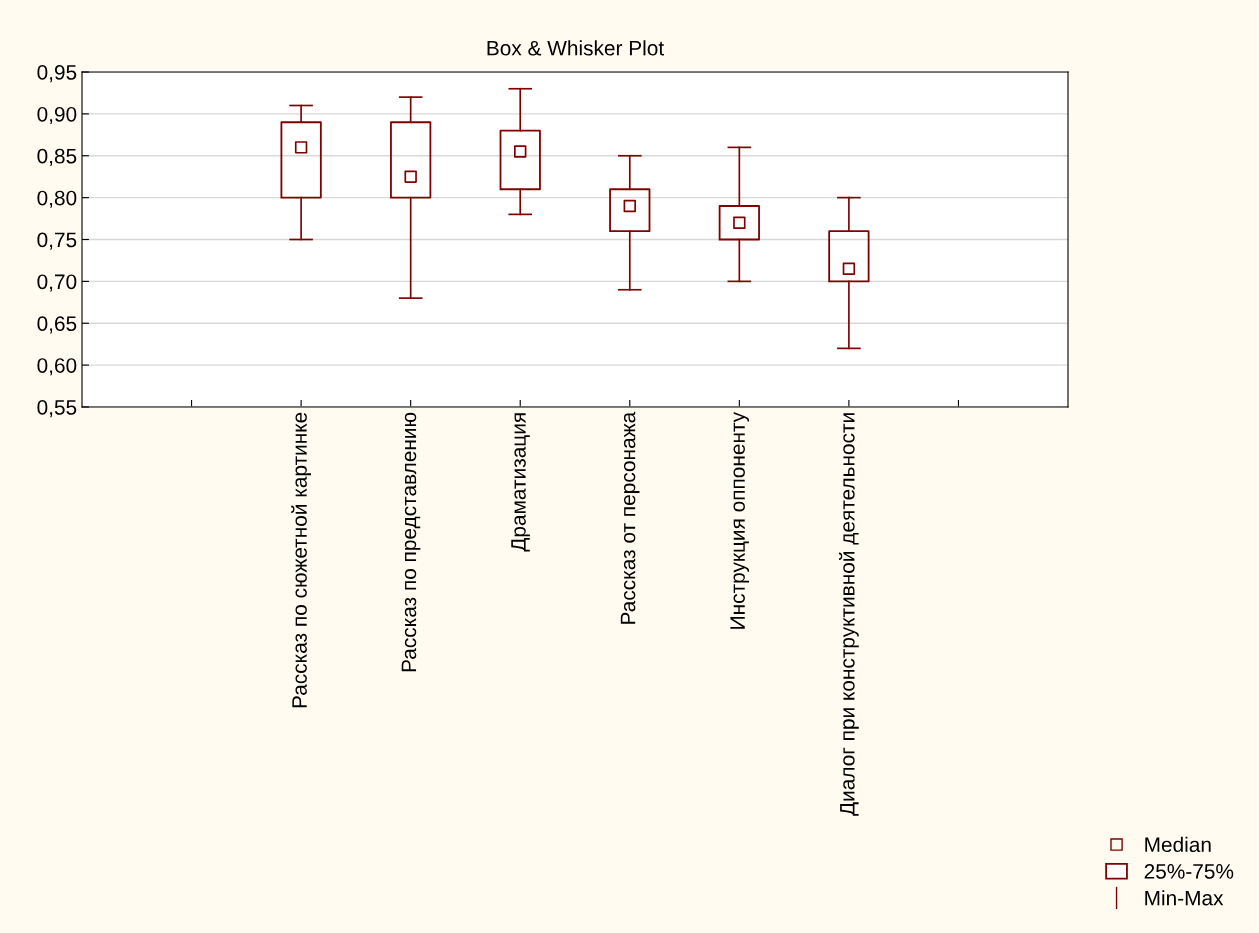  I want to click on x-tick-label: Инструкция оппоненту, so click(740, 520).